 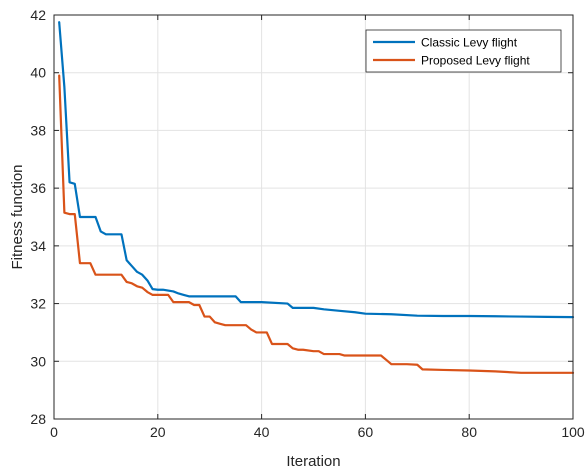 What do you see at coordinates (262, 432) in the screenshot?
I see `x-tick-label: 40` at bounding box center [262, 432].